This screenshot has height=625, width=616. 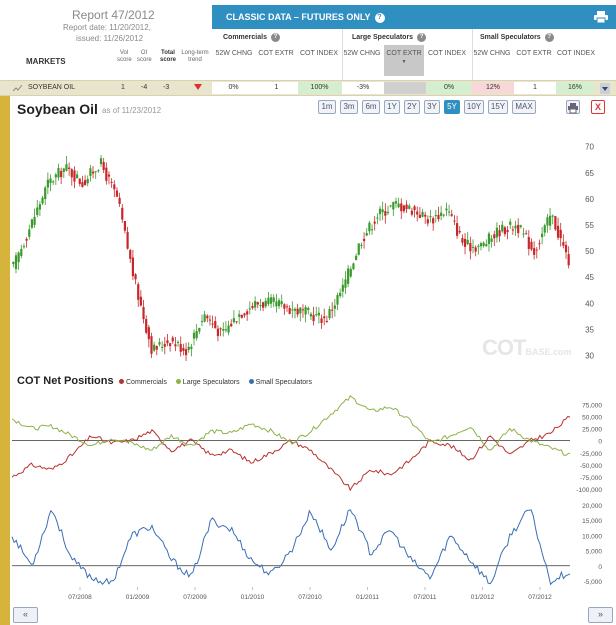 What do you see at coordinates (412, 107) in the screenshot?
I see `period-button-2y: 2Y` at bounding box center [412, 107].